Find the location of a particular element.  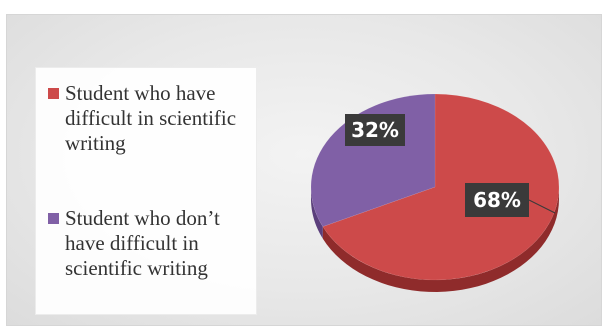

legend-swatch-no-difficult is located at coordinates (53, 218).